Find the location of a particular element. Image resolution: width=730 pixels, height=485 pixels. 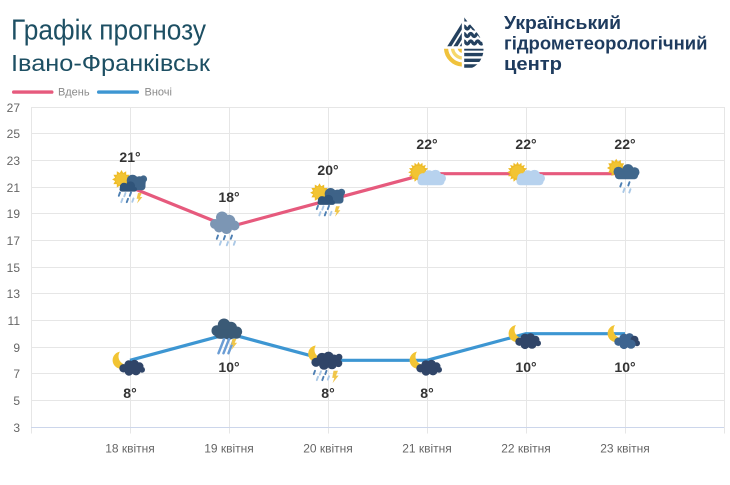

svg-text: 5 is located at coordinates (16, 401).